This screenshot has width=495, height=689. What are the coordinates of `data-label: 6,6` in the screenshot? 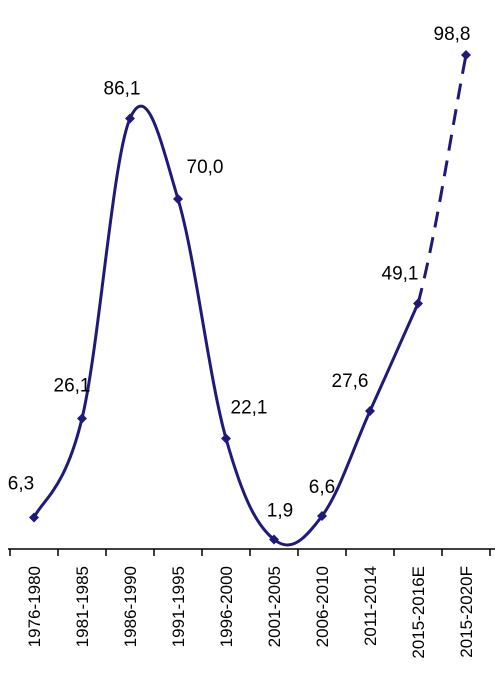 It's located at (322, 487).